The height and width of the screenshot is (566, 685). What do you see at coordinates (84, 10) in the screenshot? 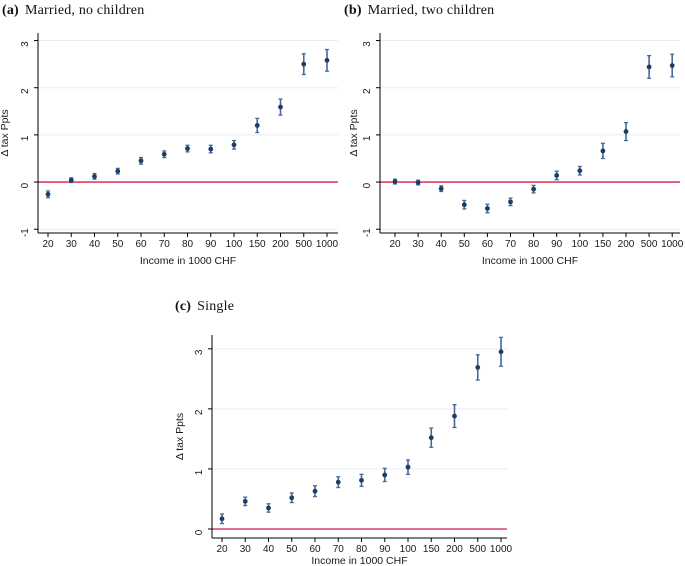
I see `panel-a-title-text: Married, no children` at bounding box center [84, 10].